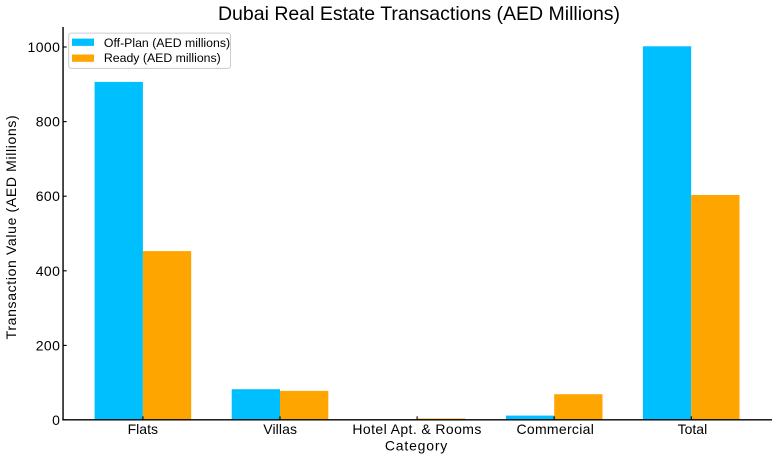  What do you see at coordinates (143, 429) in the screenshot?
I see `svg-text: Flats` at bounding box center [143, 429].